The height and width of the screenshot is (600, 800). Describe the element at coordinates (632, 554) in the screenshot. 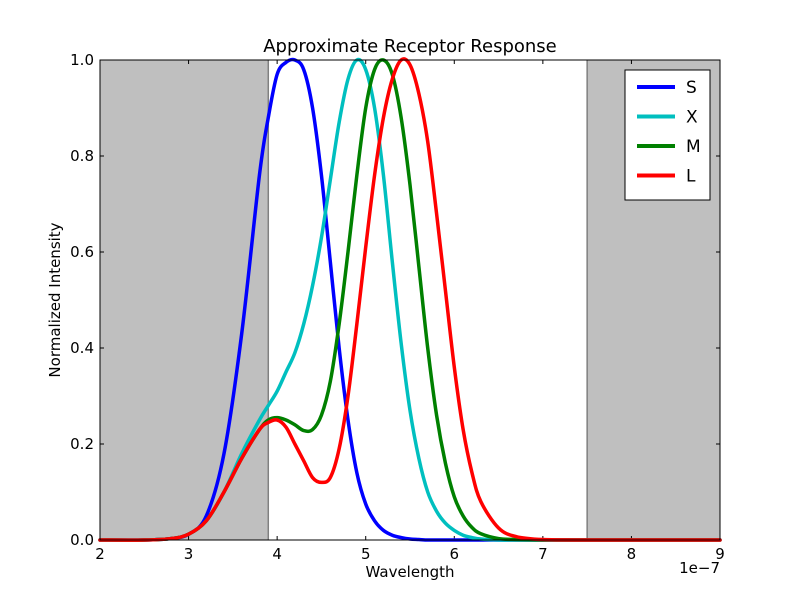

I see `x-tick-label: 8` at that location.